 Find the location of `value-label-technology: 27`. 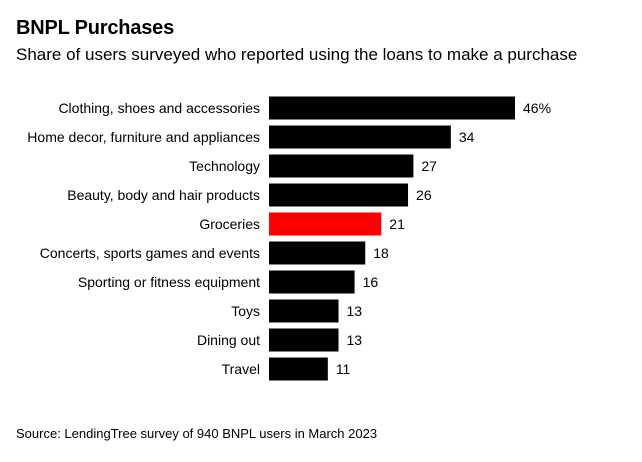

value-label-technology: 27 is located at coordinates (429, 166).